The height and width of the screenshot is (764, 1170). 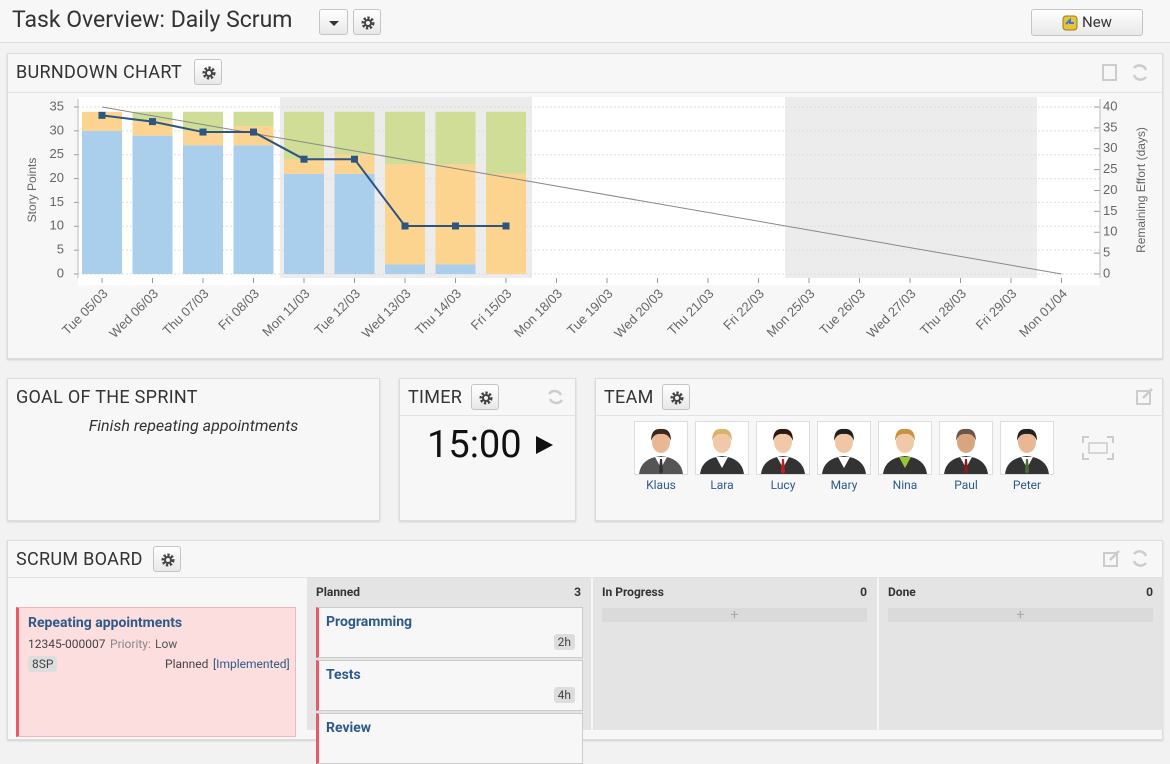 I want to click on x-tick-label: Wed 06/03, so click(x=133, y=313).